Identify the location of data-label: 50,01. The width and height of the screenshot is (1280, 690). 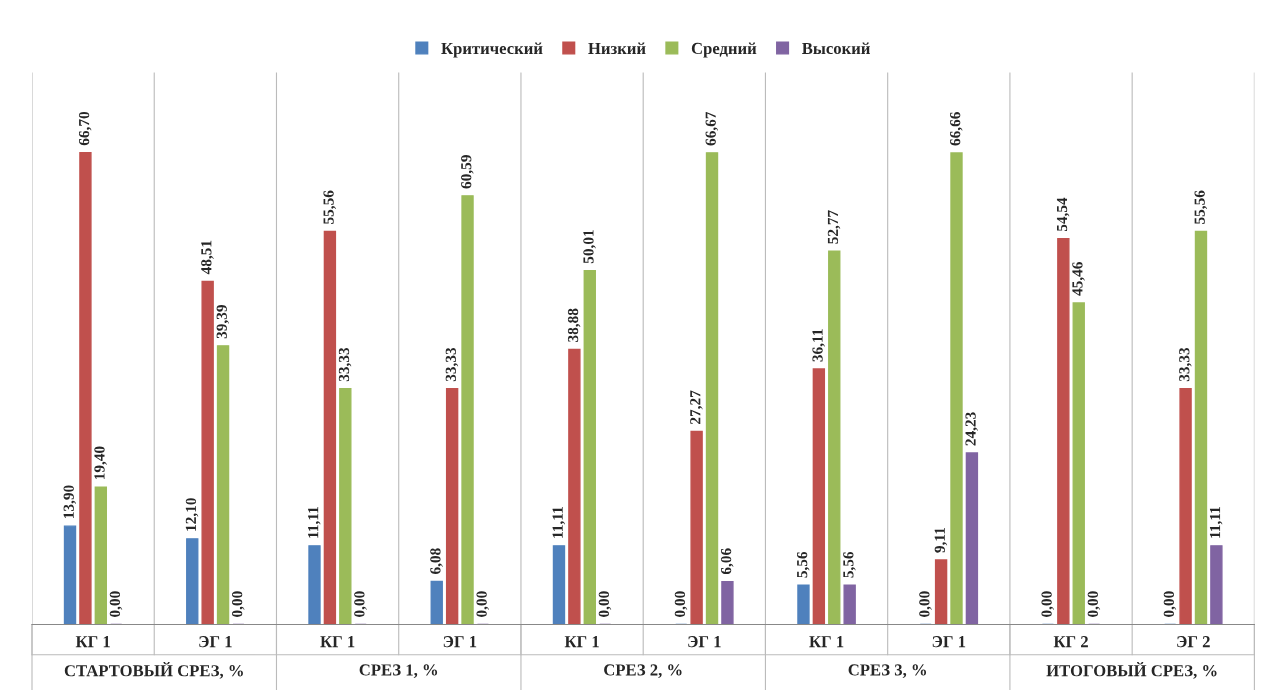
(589, 247).